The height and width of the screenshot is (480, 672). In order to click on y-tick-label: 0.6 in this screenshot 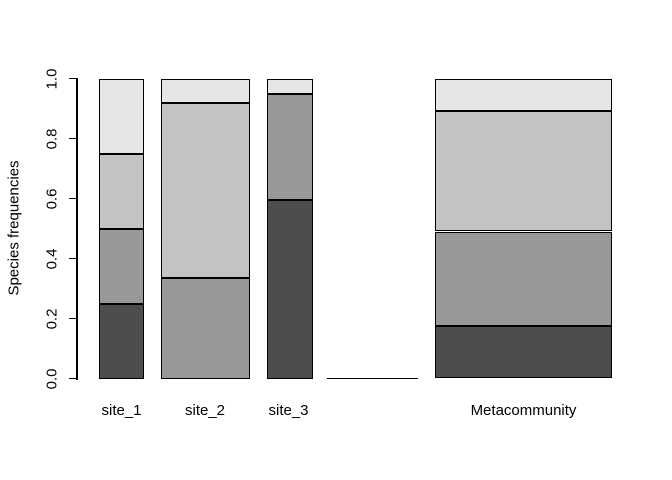, I will do `click(52, 198)`.